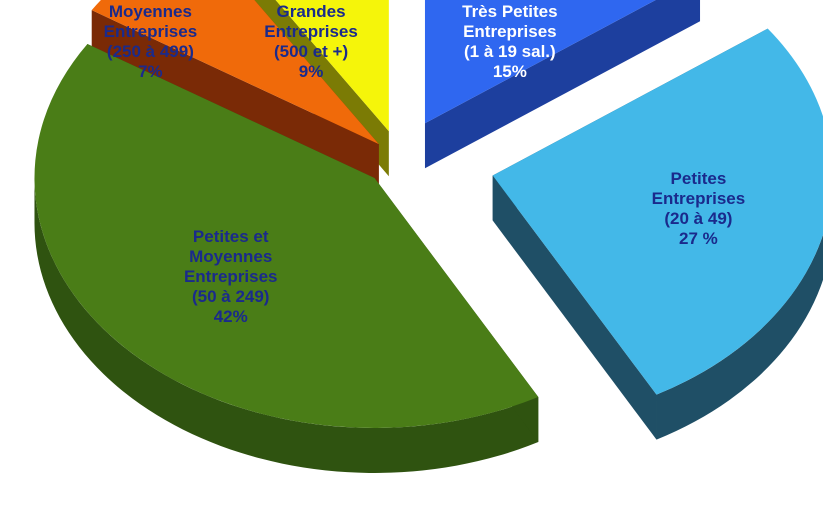 Image resolution: width=823 pixels, height=508 pixels. Describe the element at coordinates (230, 317) in the screenshot. I see `slice-label-line: 42%` at that location.